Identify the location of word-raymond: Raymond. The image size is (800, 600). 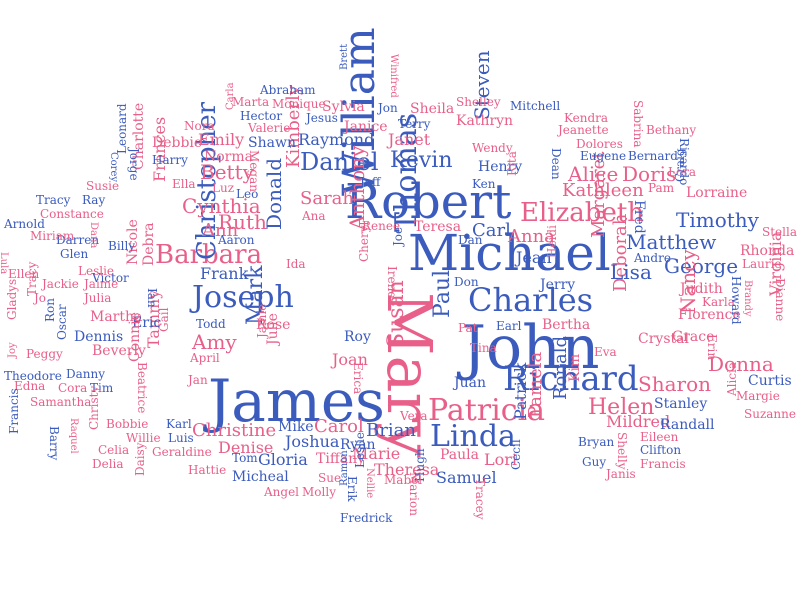
(336, 139).